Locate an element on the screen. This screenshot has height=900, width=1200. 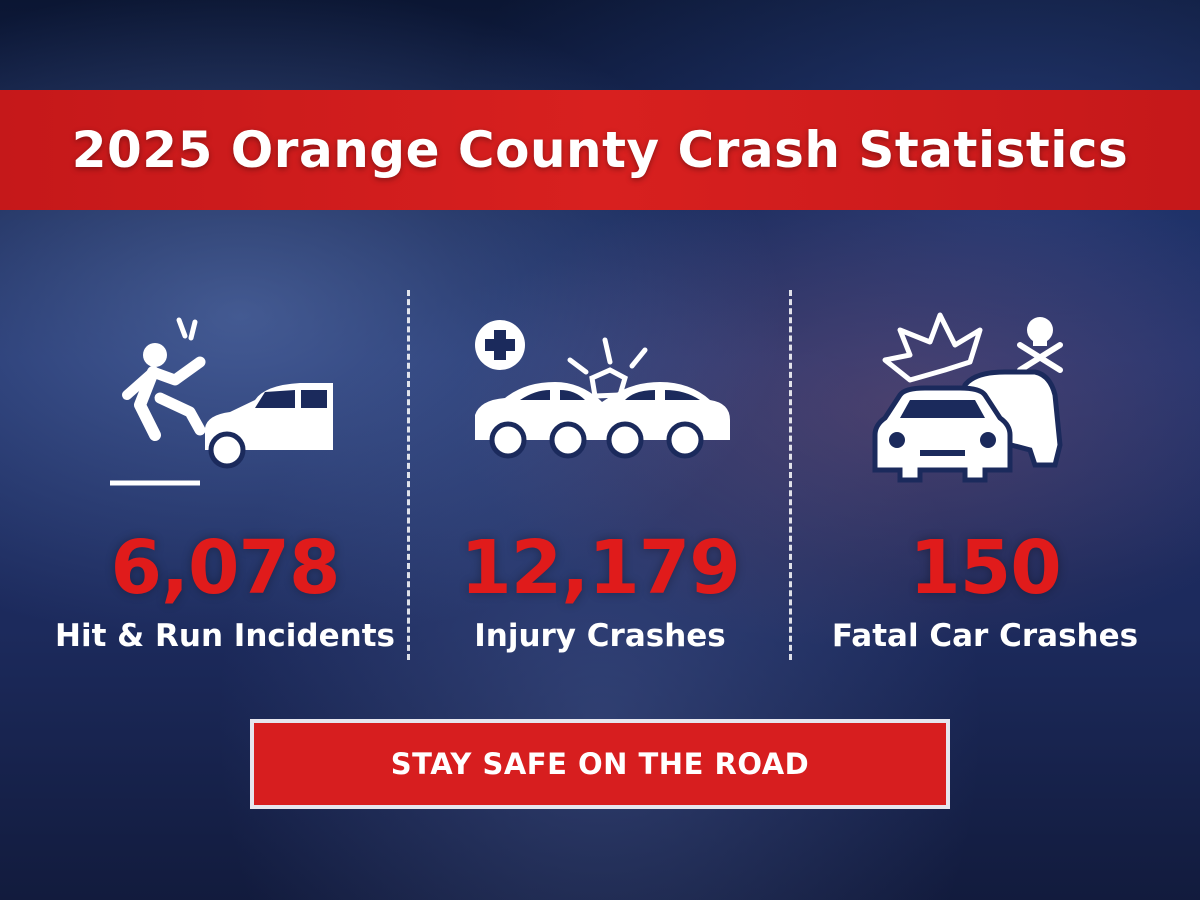
title: 2025 Orange County Crash Statistics is located at coordinates (600, 150).